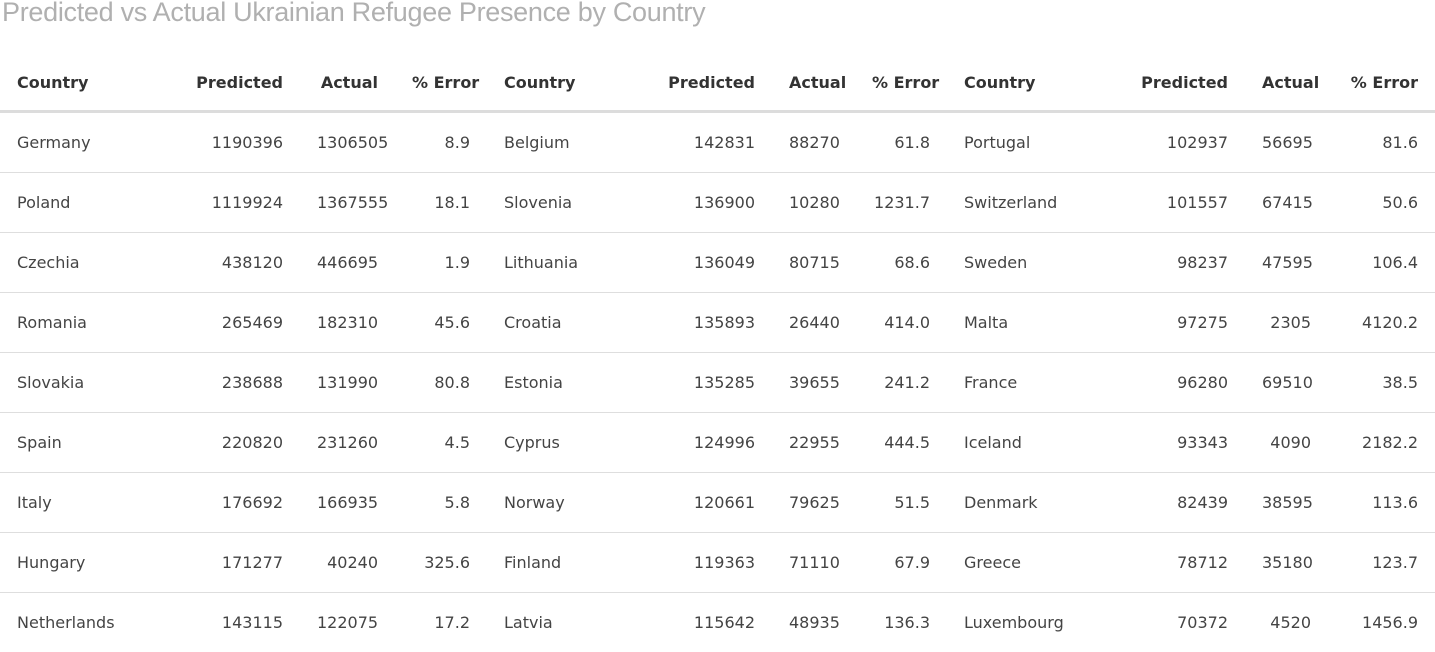  Describe the element at coordinates (441, 563) in the screenshot. I see `error-cell: 325.6` at that location.